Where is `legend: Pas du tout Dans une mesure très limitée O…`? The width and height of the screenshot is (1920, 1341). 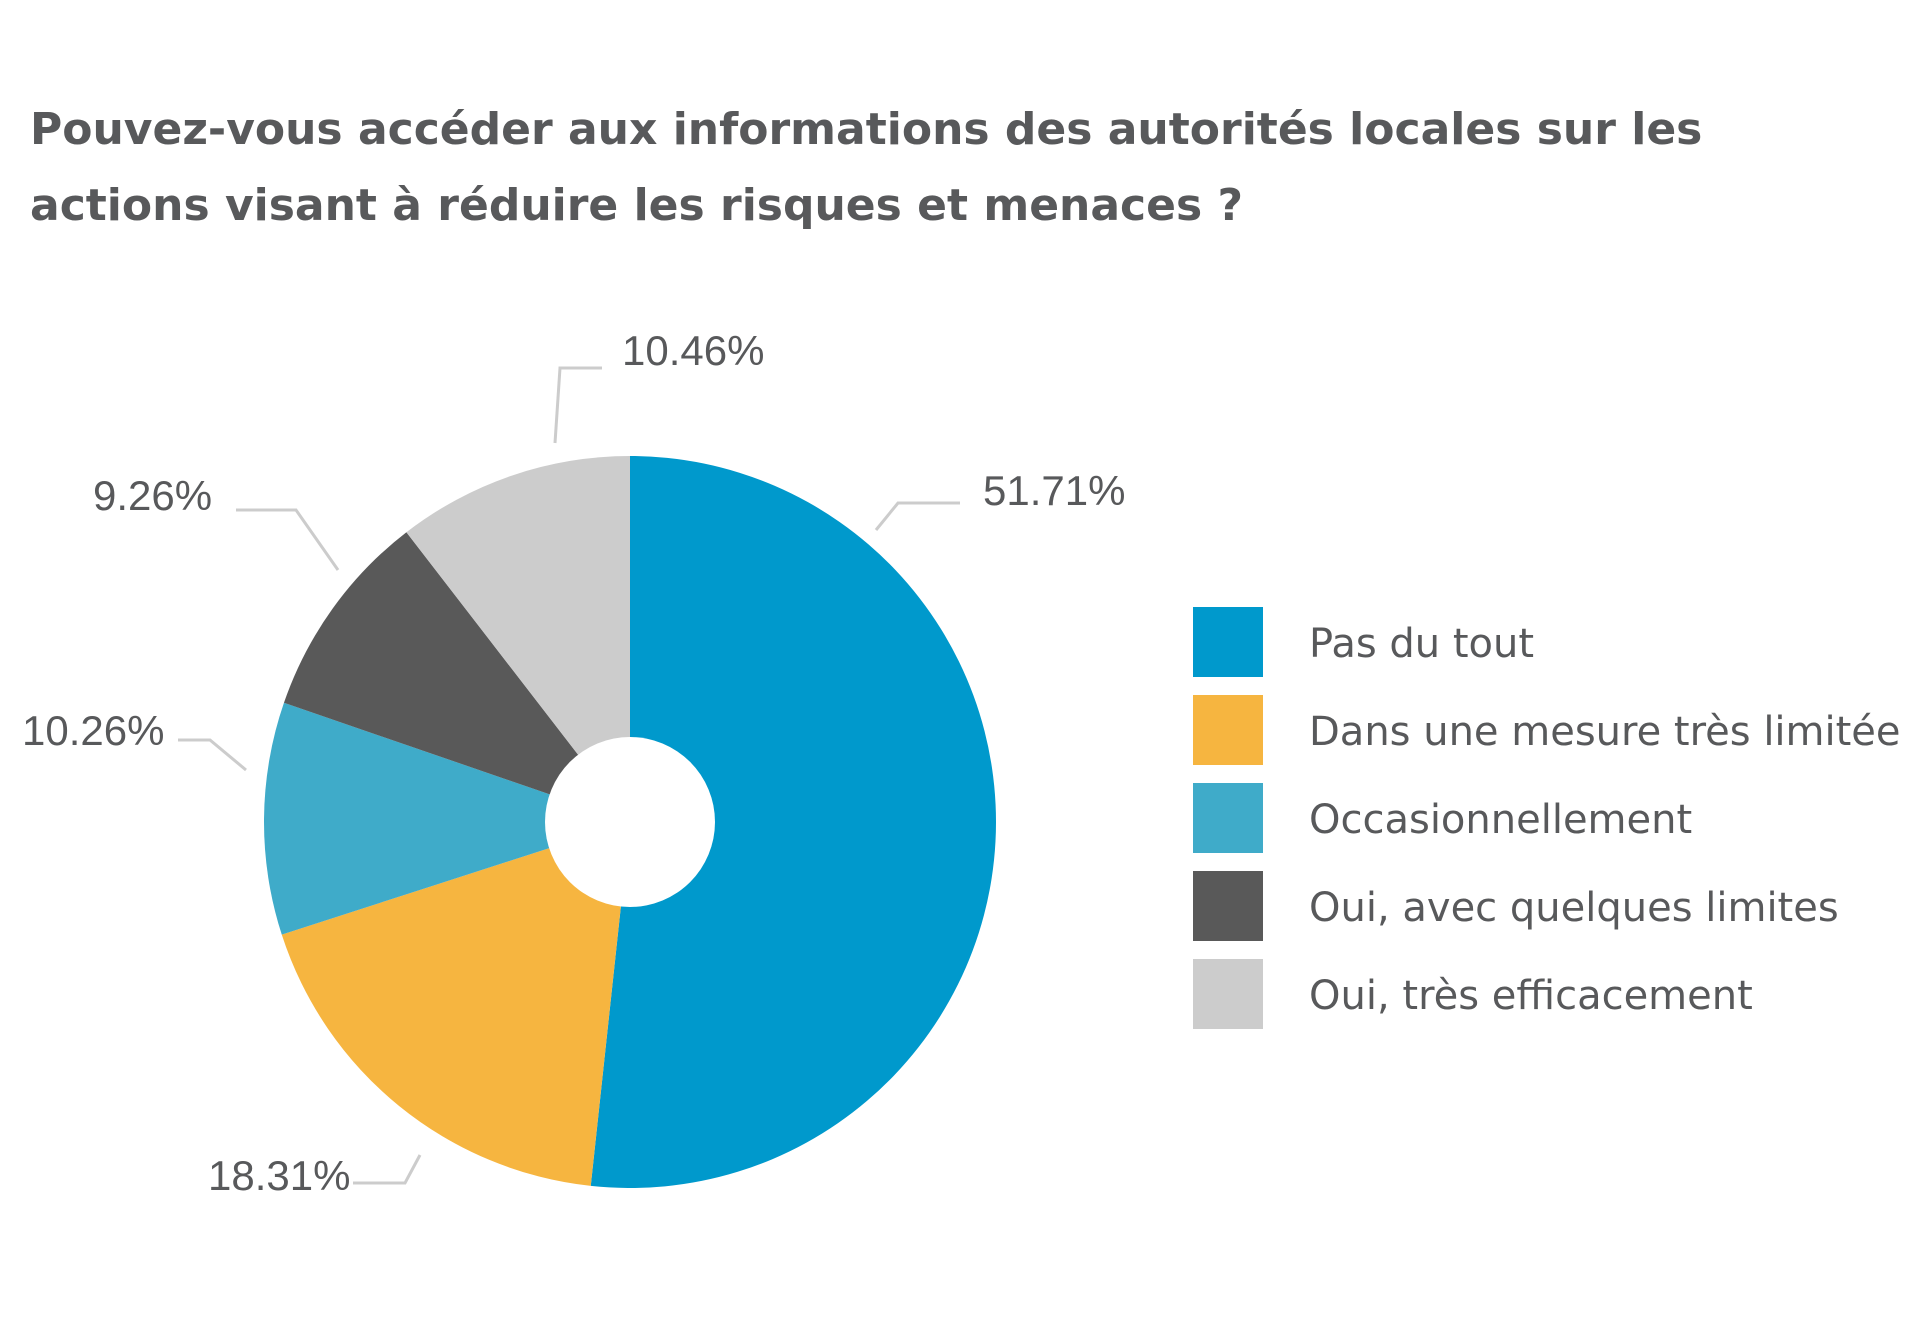 legend: Pas du tout Dans une mesure très limitée O… is located at coordinates (1547, 818).